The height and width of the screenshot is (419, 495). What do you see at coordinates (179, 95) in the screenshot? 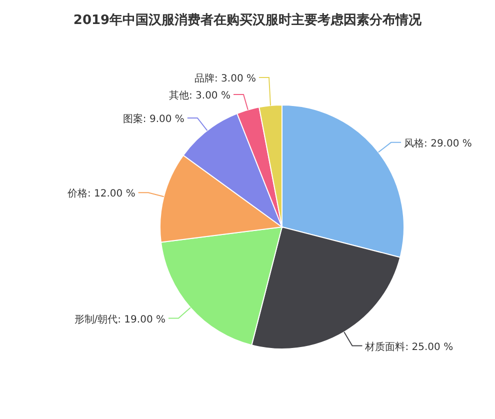
I see `slice-label: 其他` at bounding box center [179, 95].